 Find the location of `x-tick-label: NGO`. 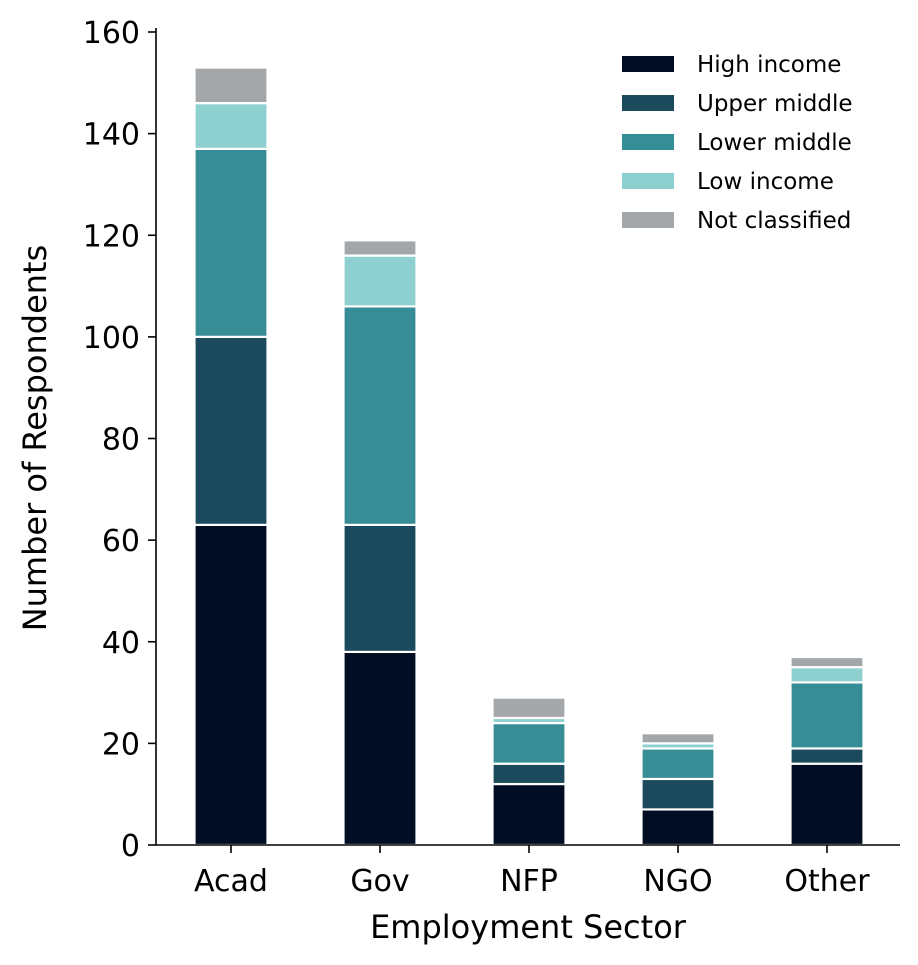

x-tick-label: NGO is located at coordinates (677, 881).